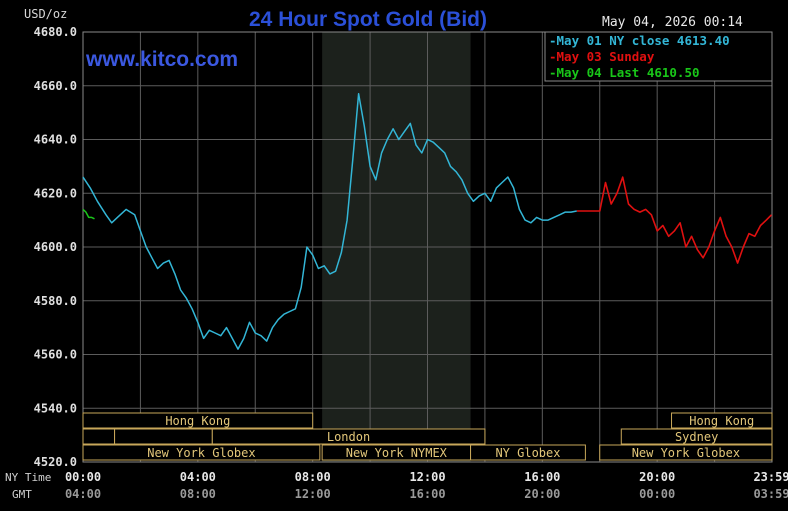 This screenshot has height=511, width=788. Describe the element at coordinates (313, 494) in the screenshot. I see `x-tick-label-gmt: 12:00` at that location.